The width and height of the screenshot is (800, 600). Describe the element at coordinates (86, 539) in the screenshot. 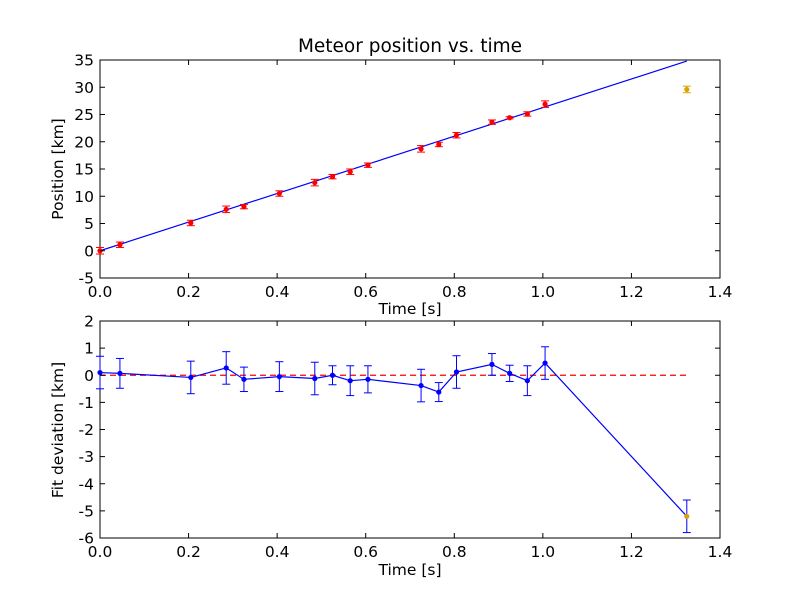

I see `deviation-y-tick-label: -6` at that location.